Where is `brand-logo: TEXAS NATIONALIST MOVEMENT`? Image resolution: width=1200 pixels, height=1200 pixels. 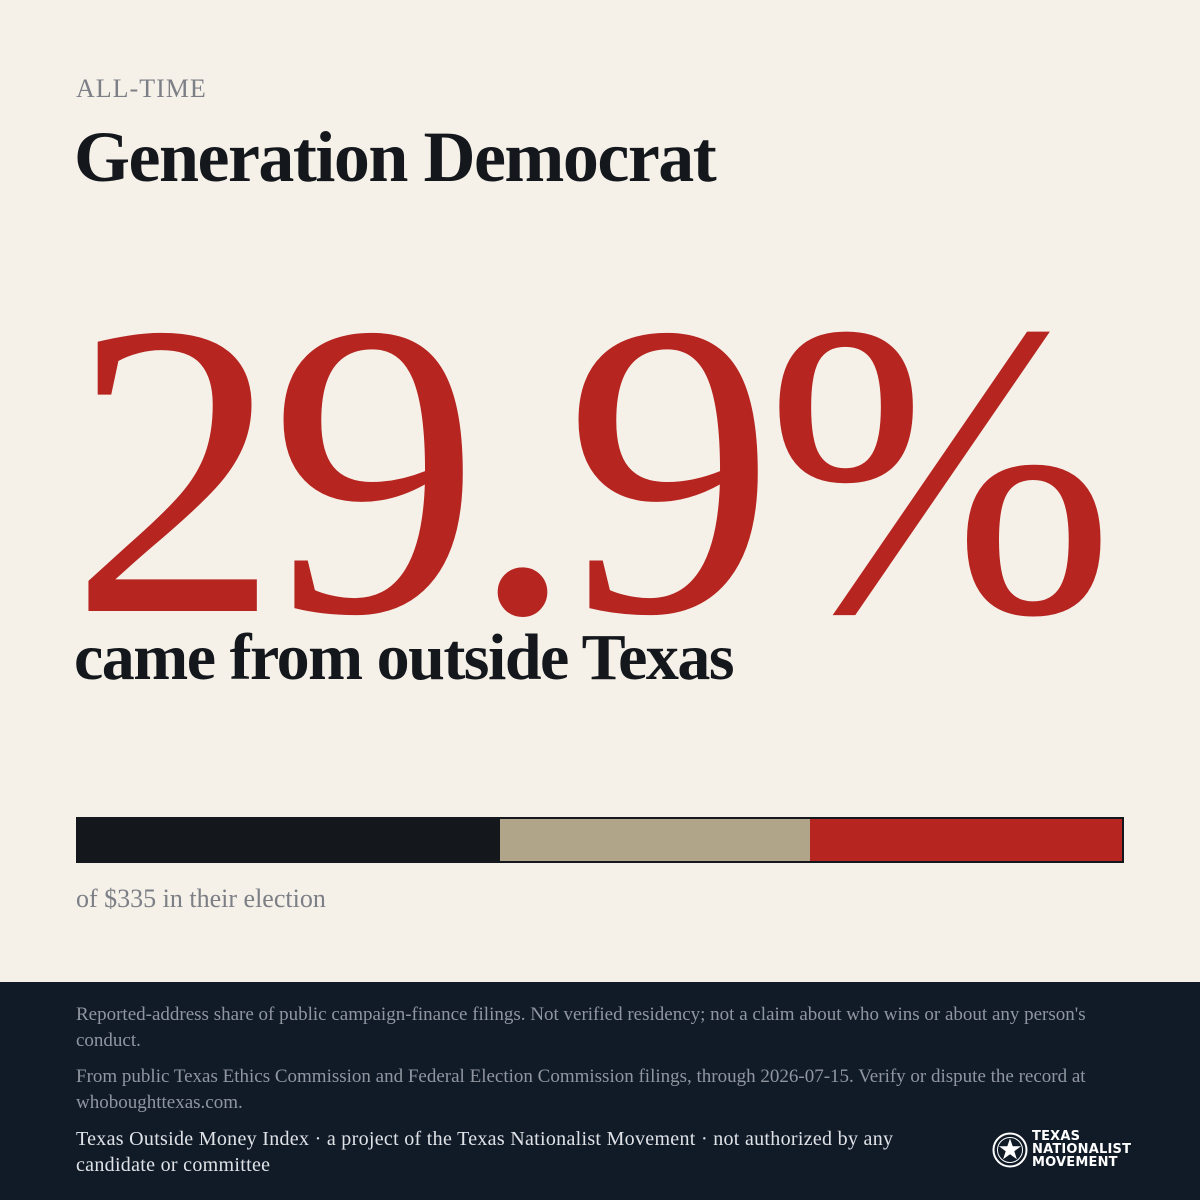 brand-logo: TEXAS NATIONALIST MOVEMENT is located at coordinates (1061, 1149).